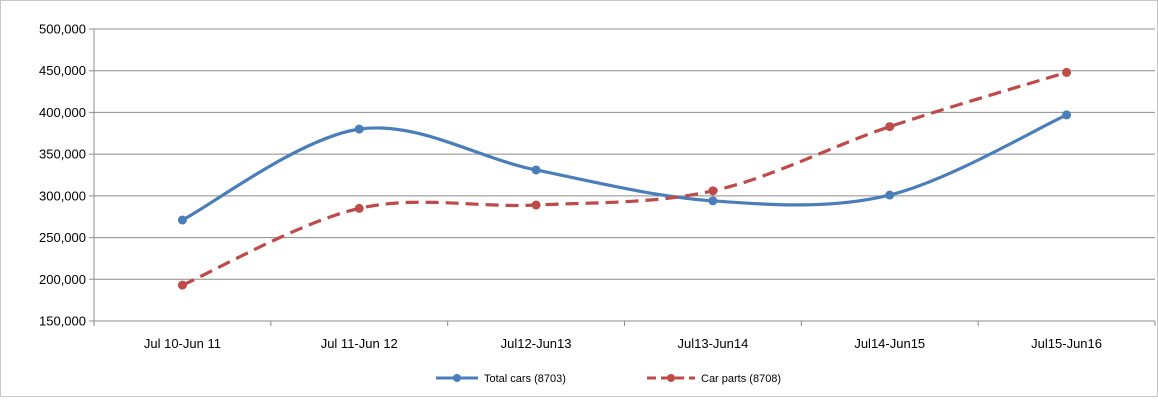 The image size is (1158, 401). What do you see at coordinates (62, 29) in the screenshot?
I see `y-tick-label: 500,000` at bounding box center [62, 29].